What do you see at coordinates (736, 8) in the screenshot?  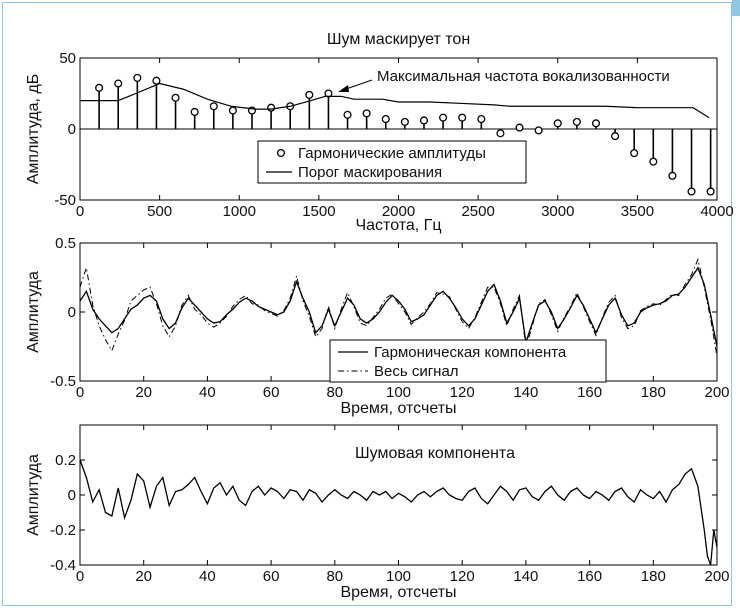 I see `corner-tab` at bounding box center [736, 8].